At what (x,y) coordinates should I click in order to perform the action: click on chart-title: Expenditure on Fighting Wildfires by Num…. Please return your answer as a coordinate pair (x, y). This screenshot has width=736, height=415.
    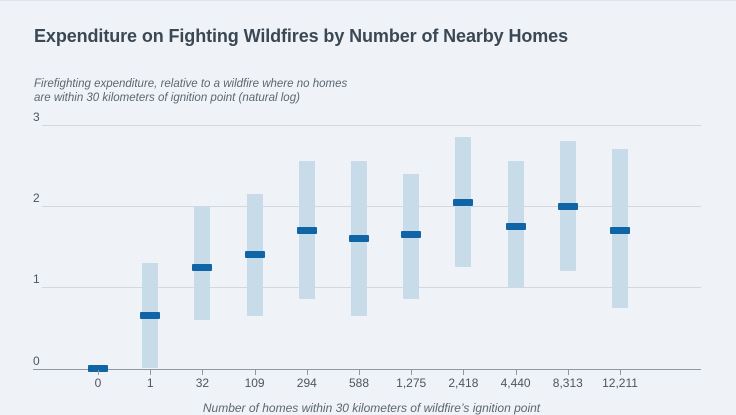
    Looking at the image, I should click on (301, 36).